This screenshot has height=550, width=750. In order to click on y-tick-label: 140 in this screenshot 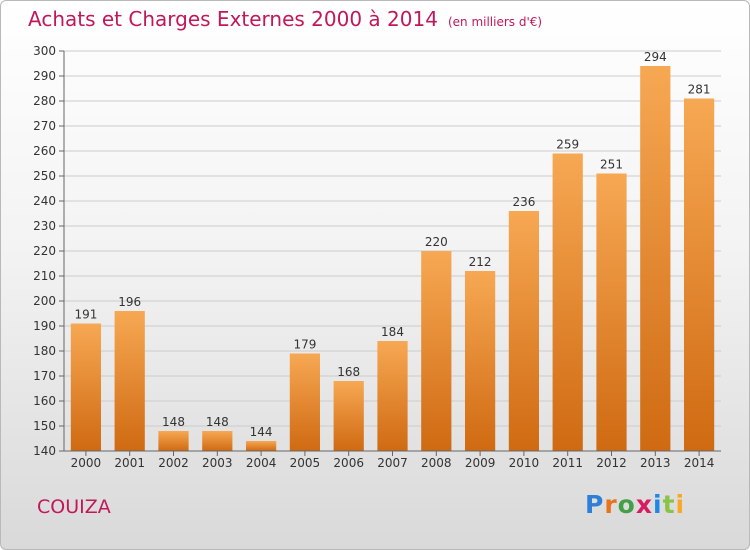, I will do `click(44, 451)`.